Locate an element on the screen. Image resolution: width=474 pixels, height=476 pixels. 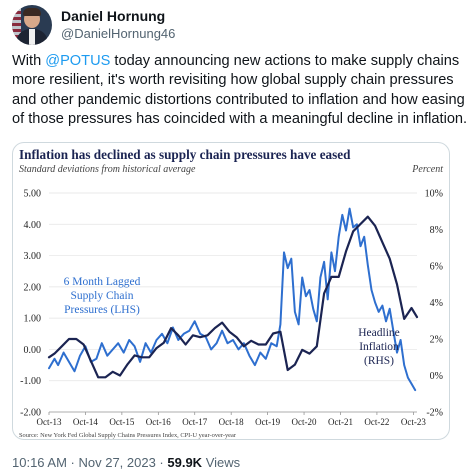
x-tick-label: Oct-14 is located at coordinates (85, 422).